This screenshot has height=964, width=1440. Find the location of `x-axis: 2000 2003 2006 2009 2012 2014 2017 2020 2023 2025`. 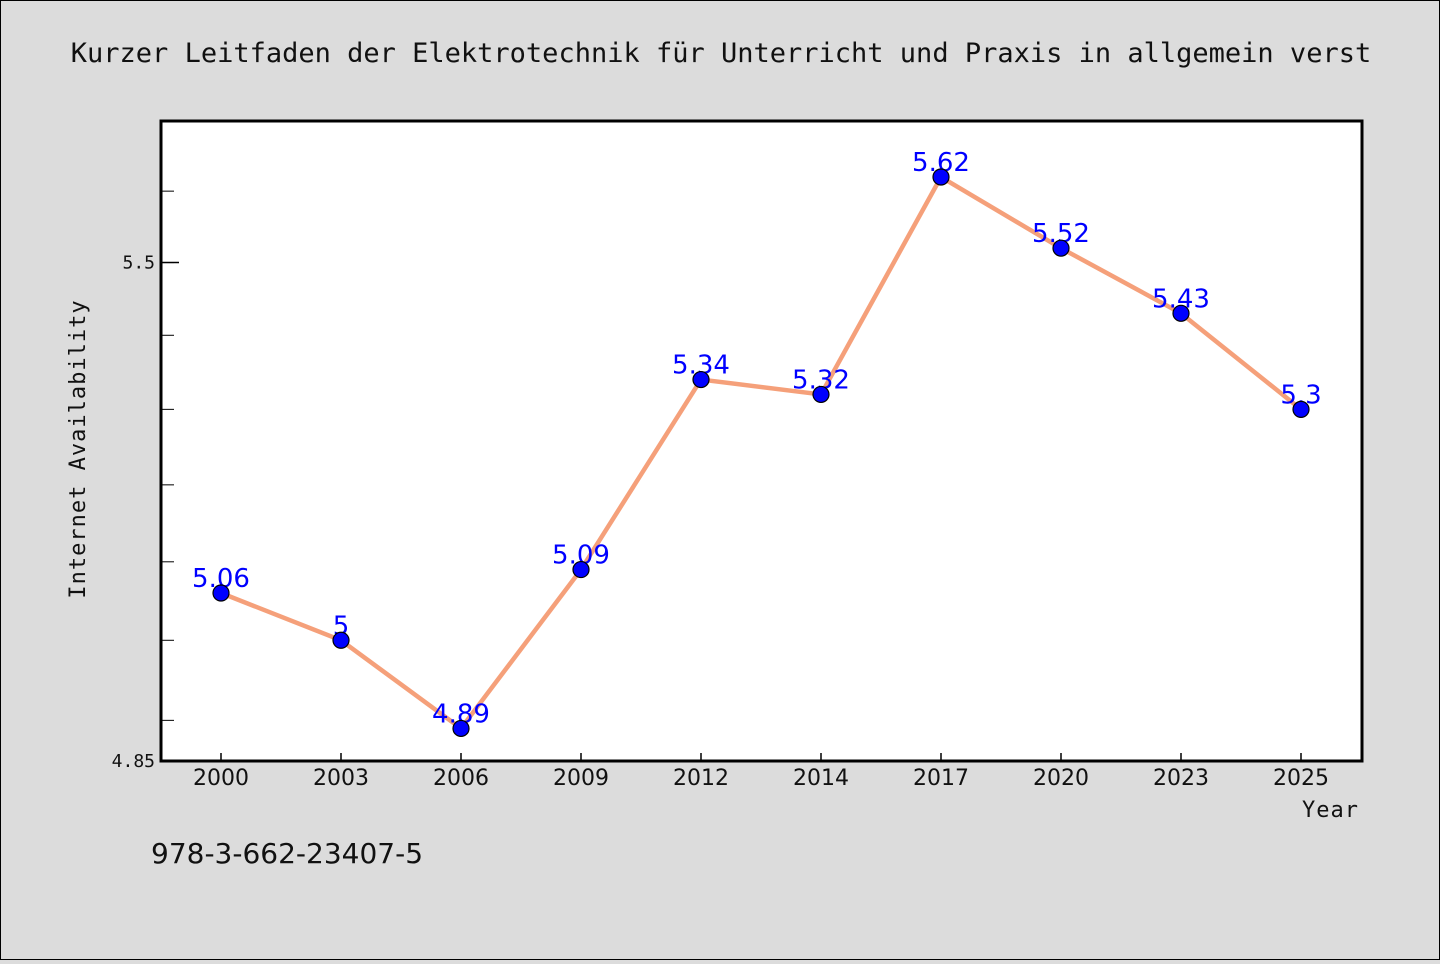

x-axis: 2000 2003 2006 2009 2012 2014 2017 2020 2023 2025 is located at coordinates (761, 772).